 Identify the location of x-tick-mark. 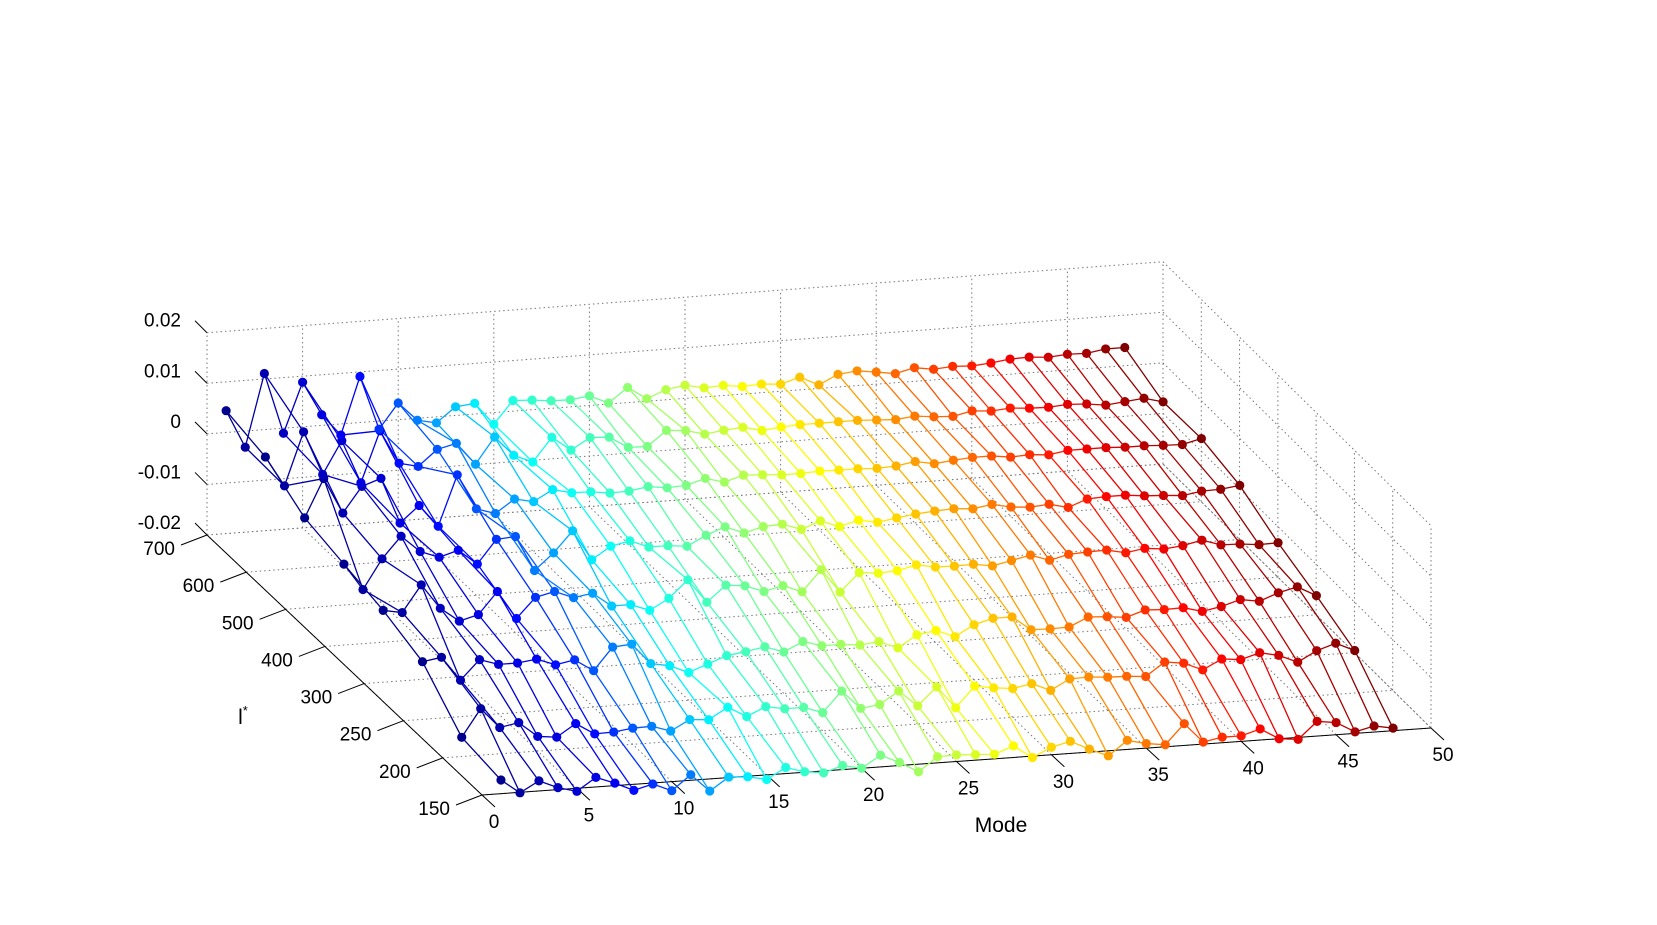
(678, 787).